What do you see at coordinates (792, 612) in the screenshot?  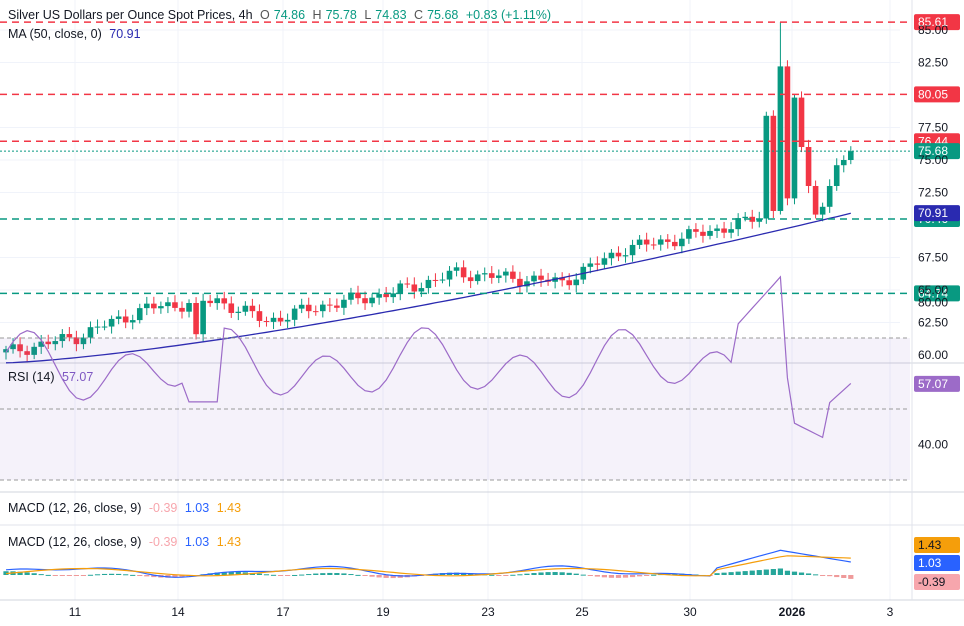 I see `time-axis-label: 2026` at bounding box center [792, 612].